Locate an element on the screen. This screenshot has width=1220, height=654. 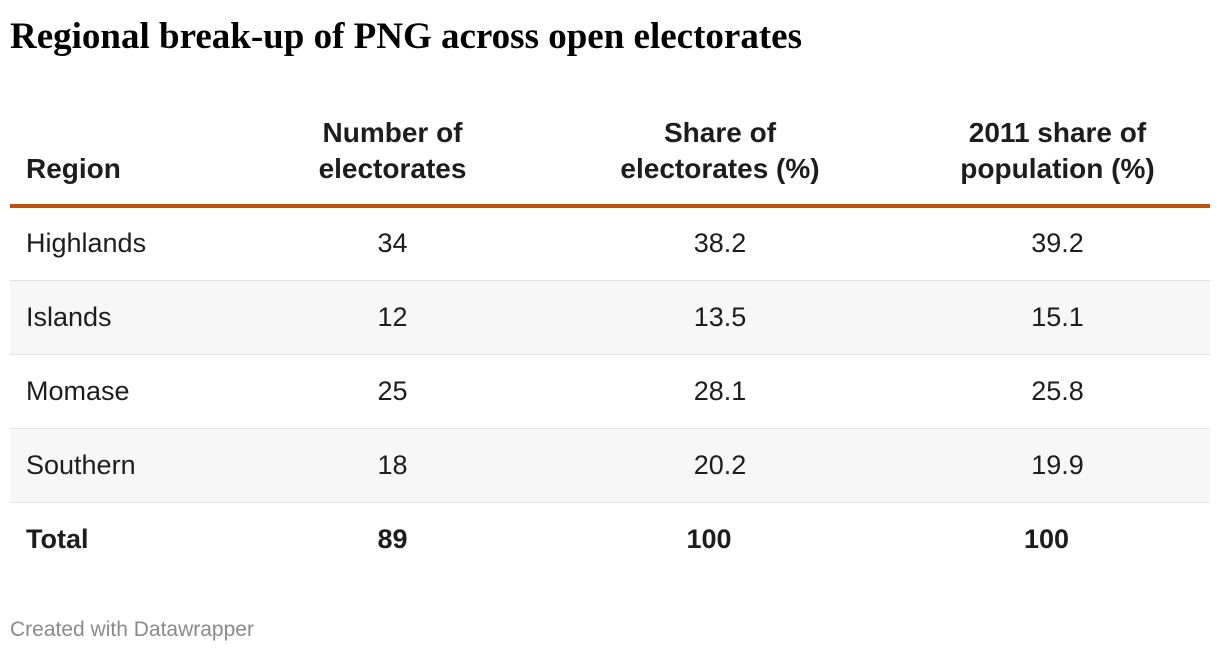
table-row: Momase 25 28.1 25.8 is located at coordinates (610, 391).